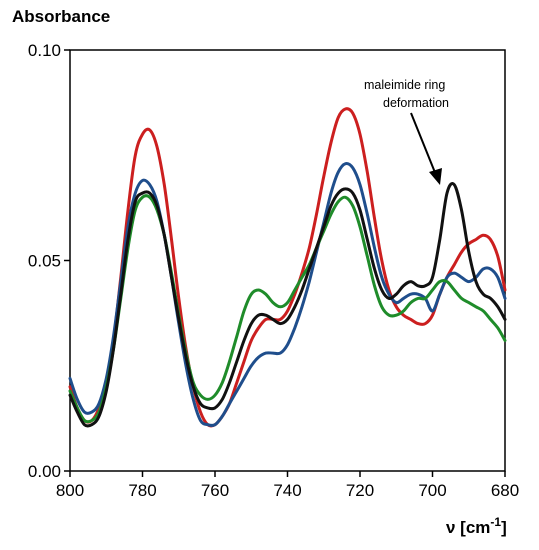 This screenshot has height=550, width=539. I want to click on x-tick-label: 780, so click(142, 490).